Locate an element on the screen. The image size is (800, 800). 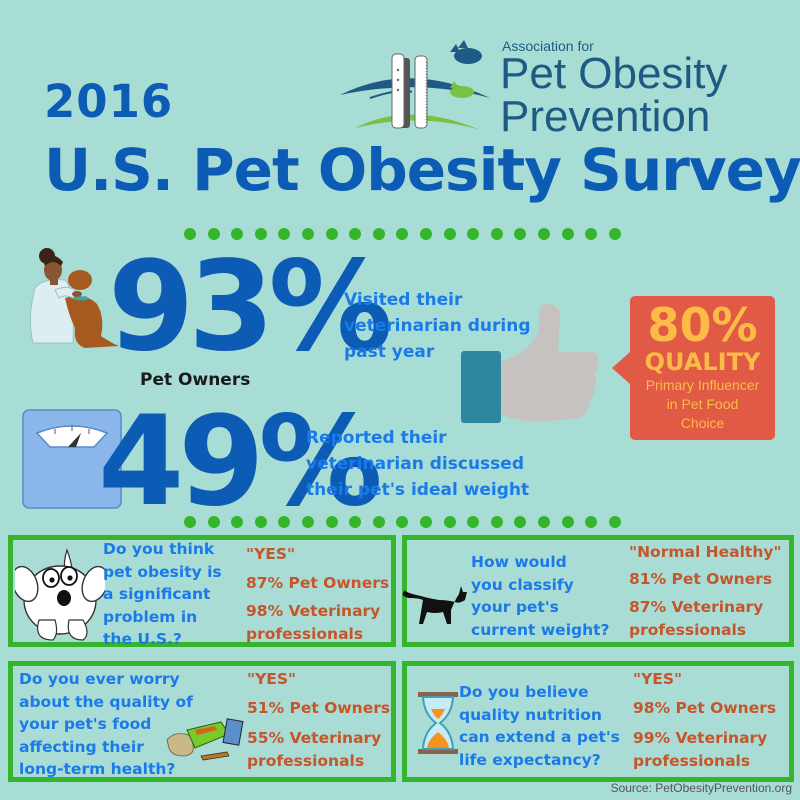
question-line: Do you think is located at coordinates (159, 549).